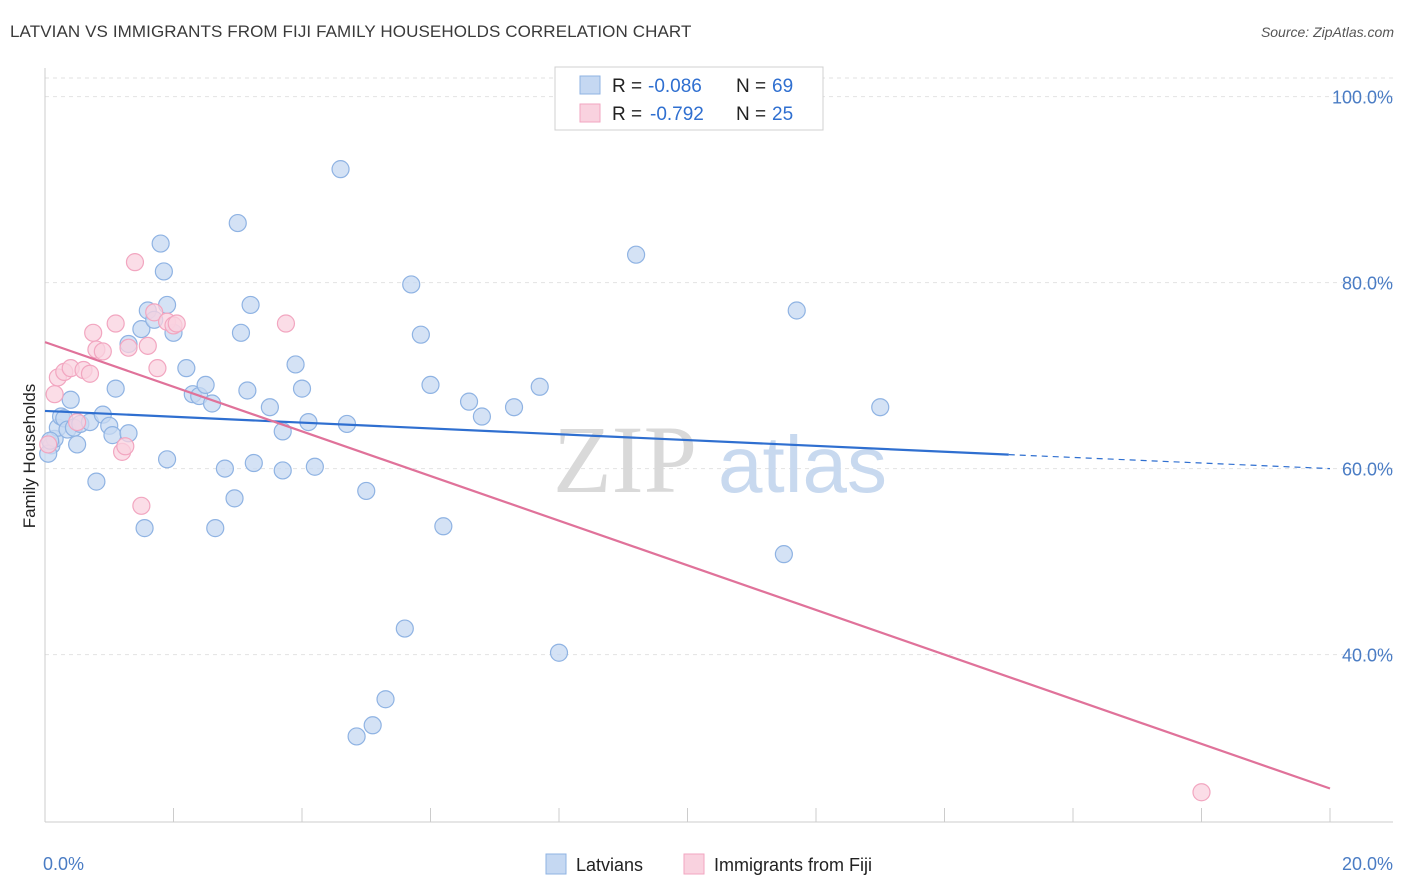 Image resolution: width=1406 pixels, height=892 pixels. I want to click on trend-line-latvians-extension, so click(1169, 462).